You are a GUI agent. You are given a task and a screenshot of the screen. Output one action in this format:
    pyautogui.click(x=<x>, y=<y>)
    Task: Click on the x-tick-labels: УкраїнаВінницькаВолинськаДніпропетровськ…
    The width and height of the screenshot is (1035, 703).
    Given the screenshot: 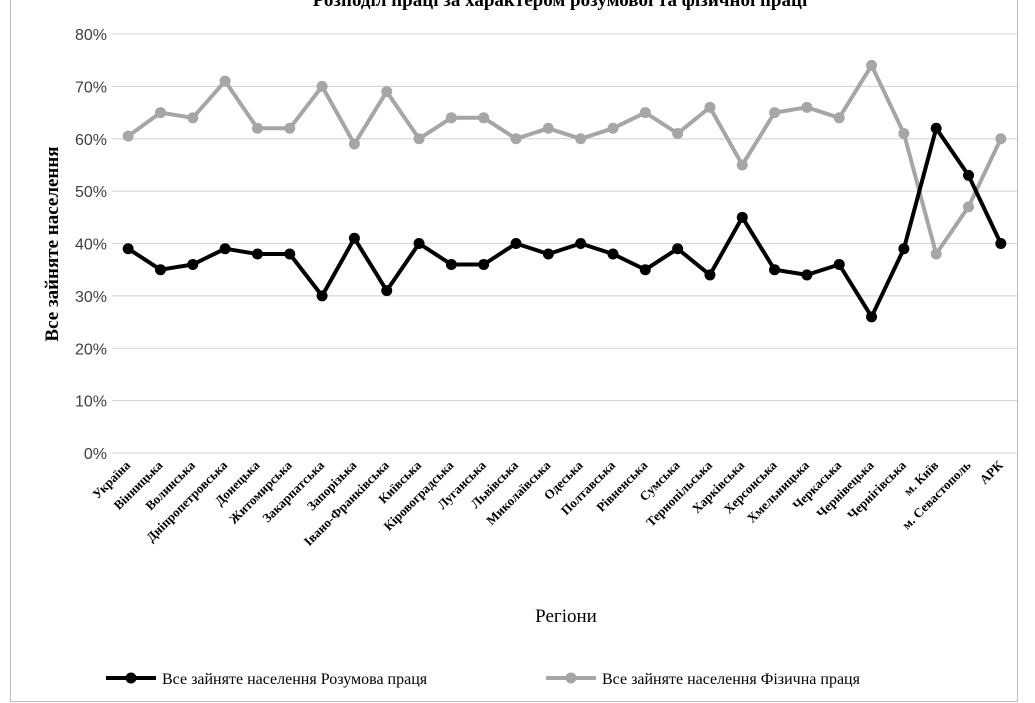 What is the action you would take?
    pyautogui.click(x=547, y=503)
    